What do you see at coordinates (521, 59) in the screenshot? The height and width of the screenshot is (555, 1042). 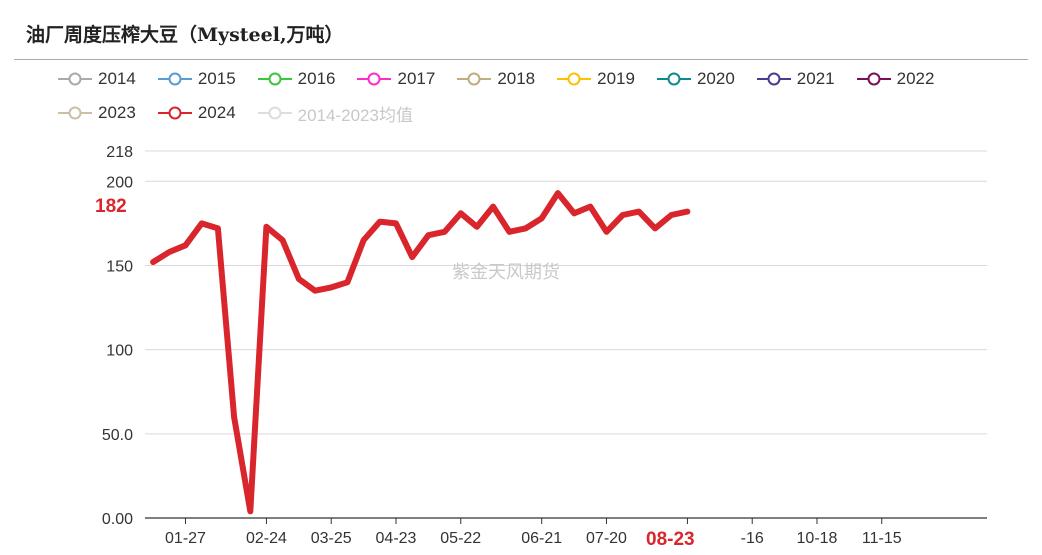 I see `title-divider` at bounding box center [521, 59].